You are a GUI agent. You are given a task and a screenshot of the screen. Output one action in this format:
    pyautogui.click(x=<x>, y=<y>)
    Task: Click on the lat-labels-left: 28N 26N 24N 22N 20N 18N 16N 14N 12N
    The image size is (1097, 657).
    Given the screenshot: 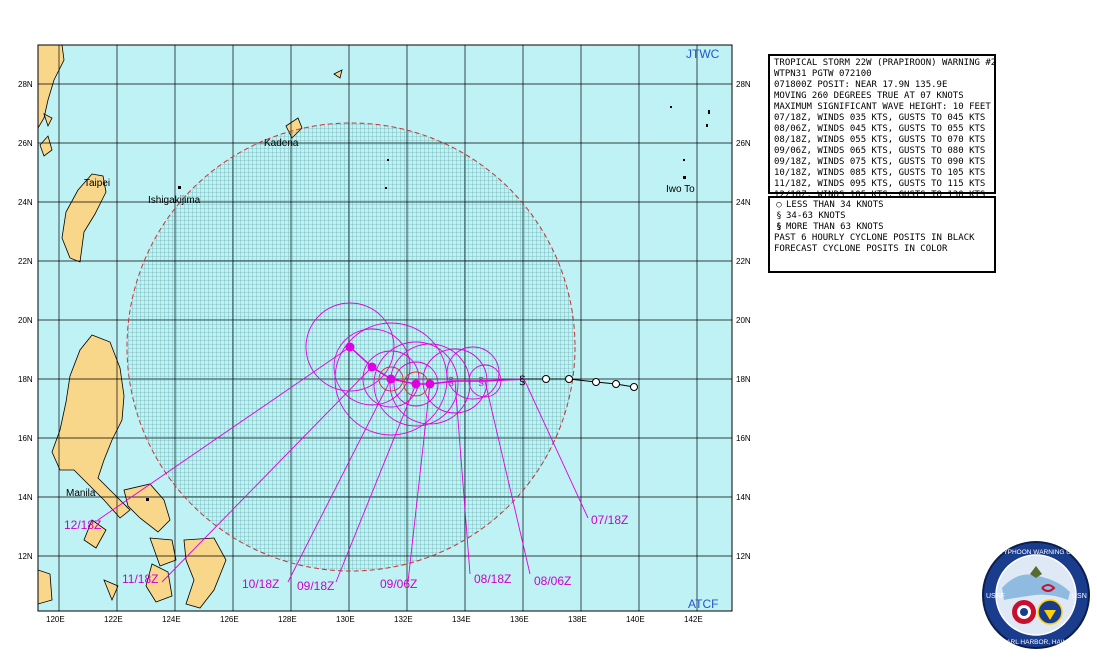 What is the action you would take?
    pyautogui.click(x=25, y=320)
    